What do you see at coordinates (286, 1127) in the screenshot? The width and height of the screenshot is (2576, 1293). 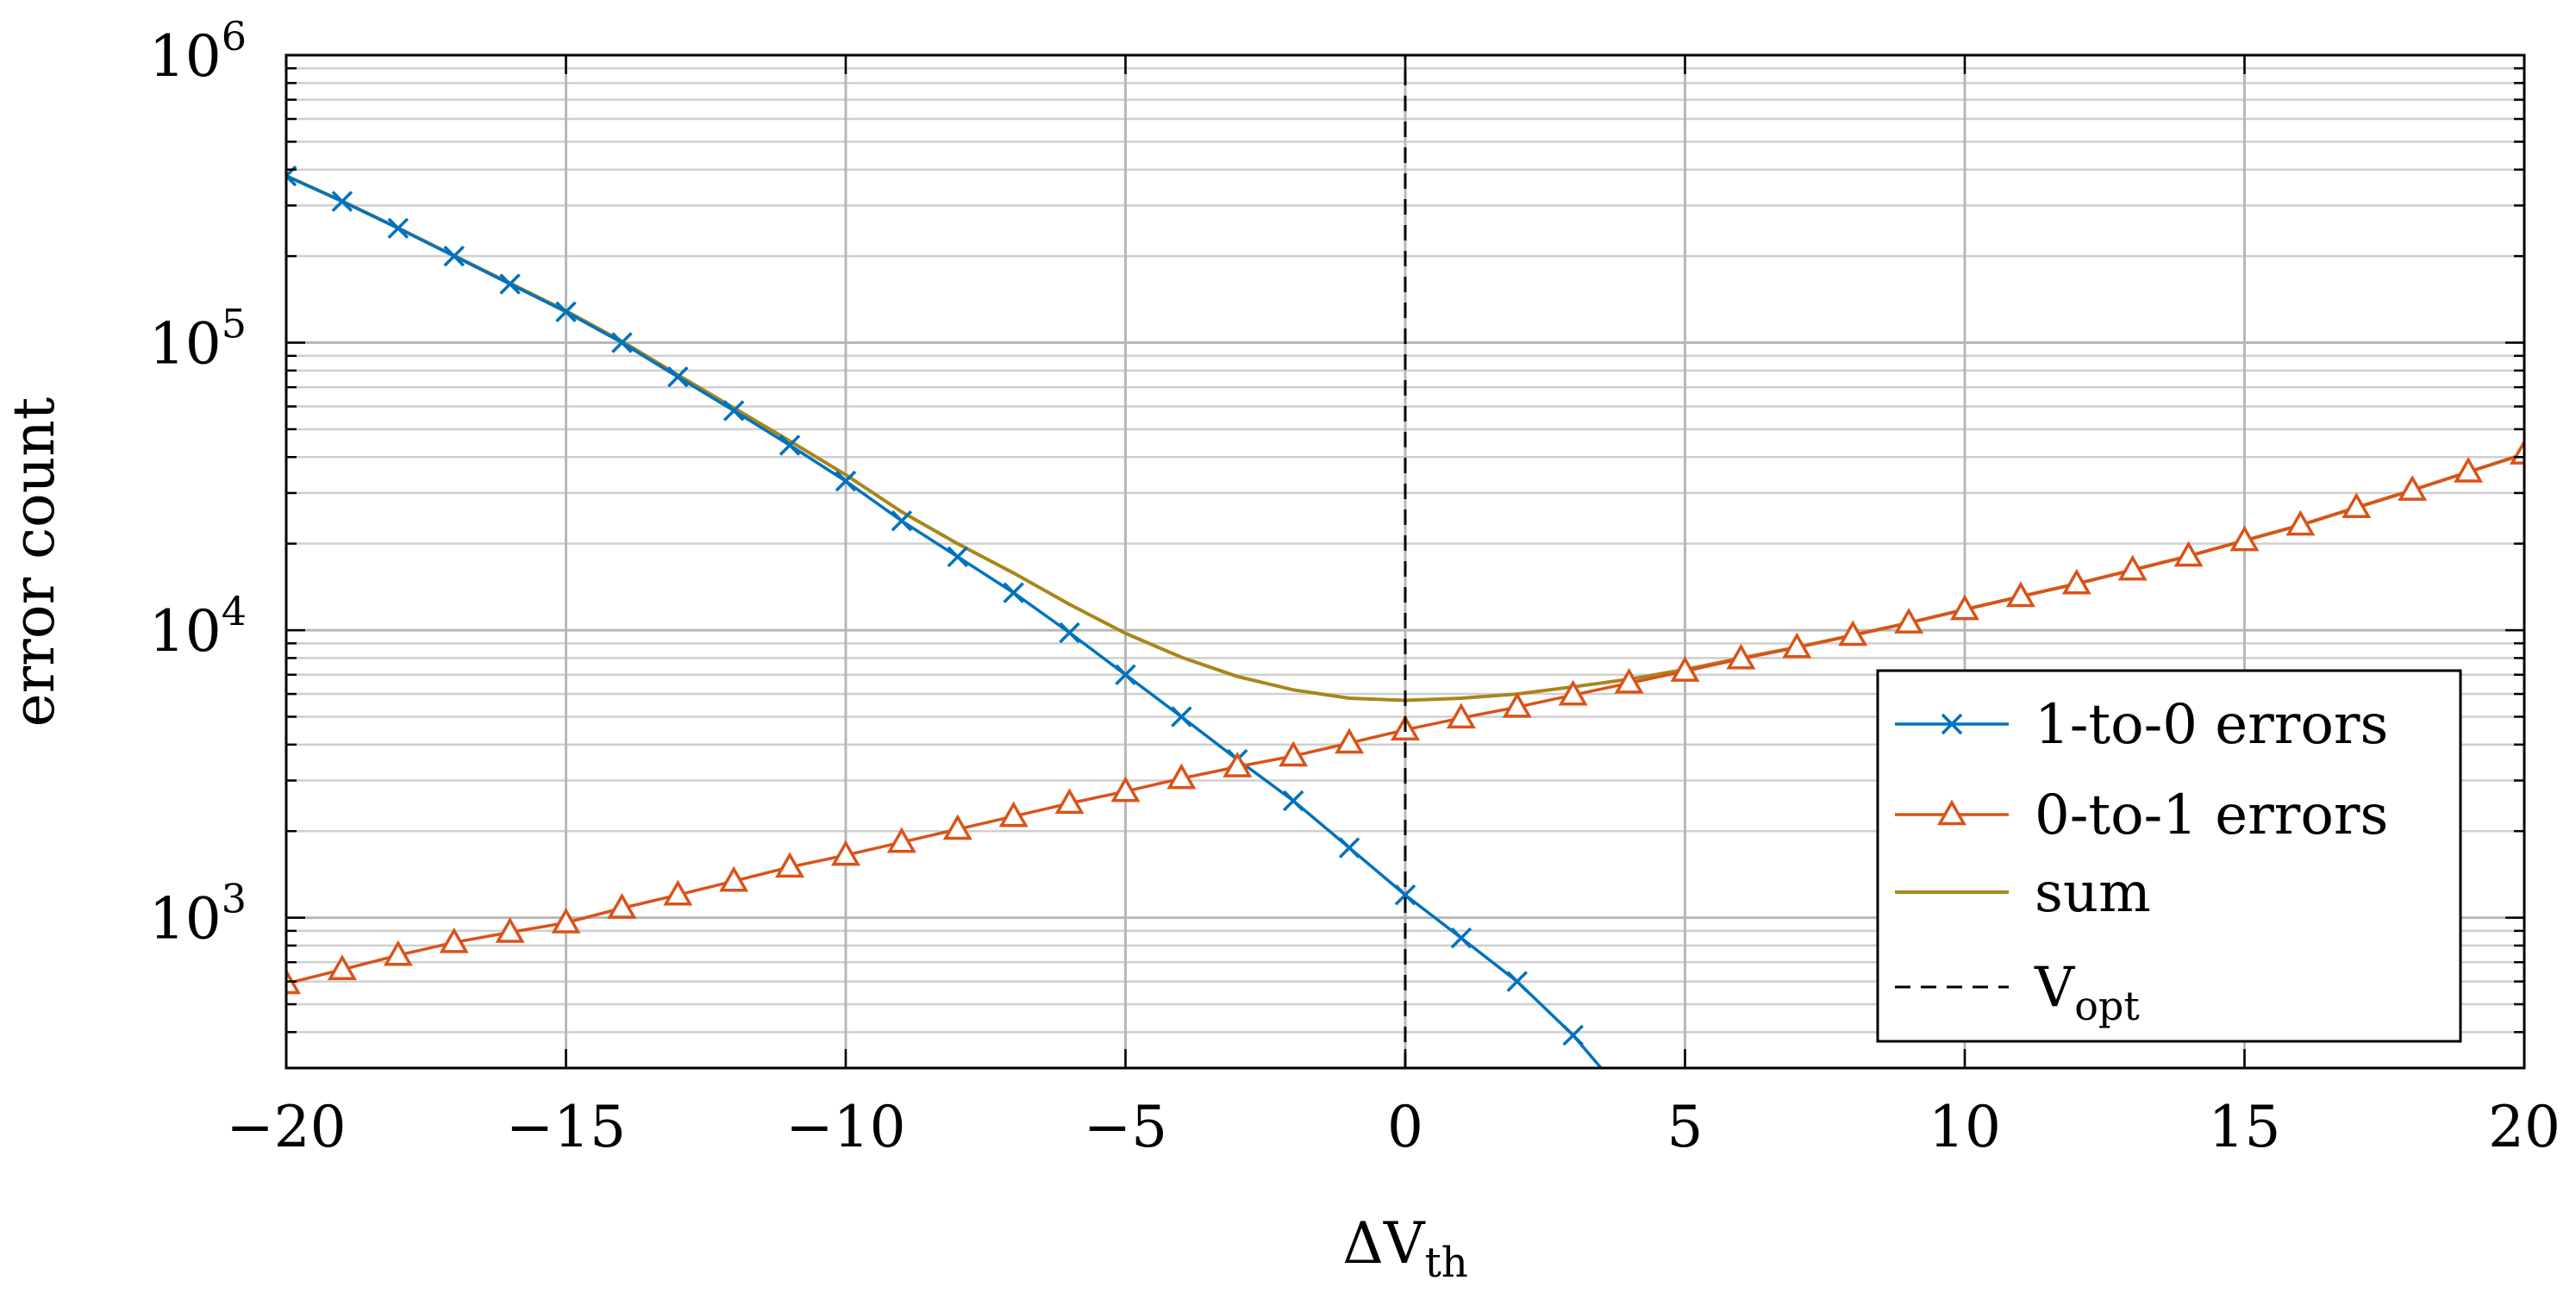 I see `x-tick-label: −20` at bounding box center [286, 1127].